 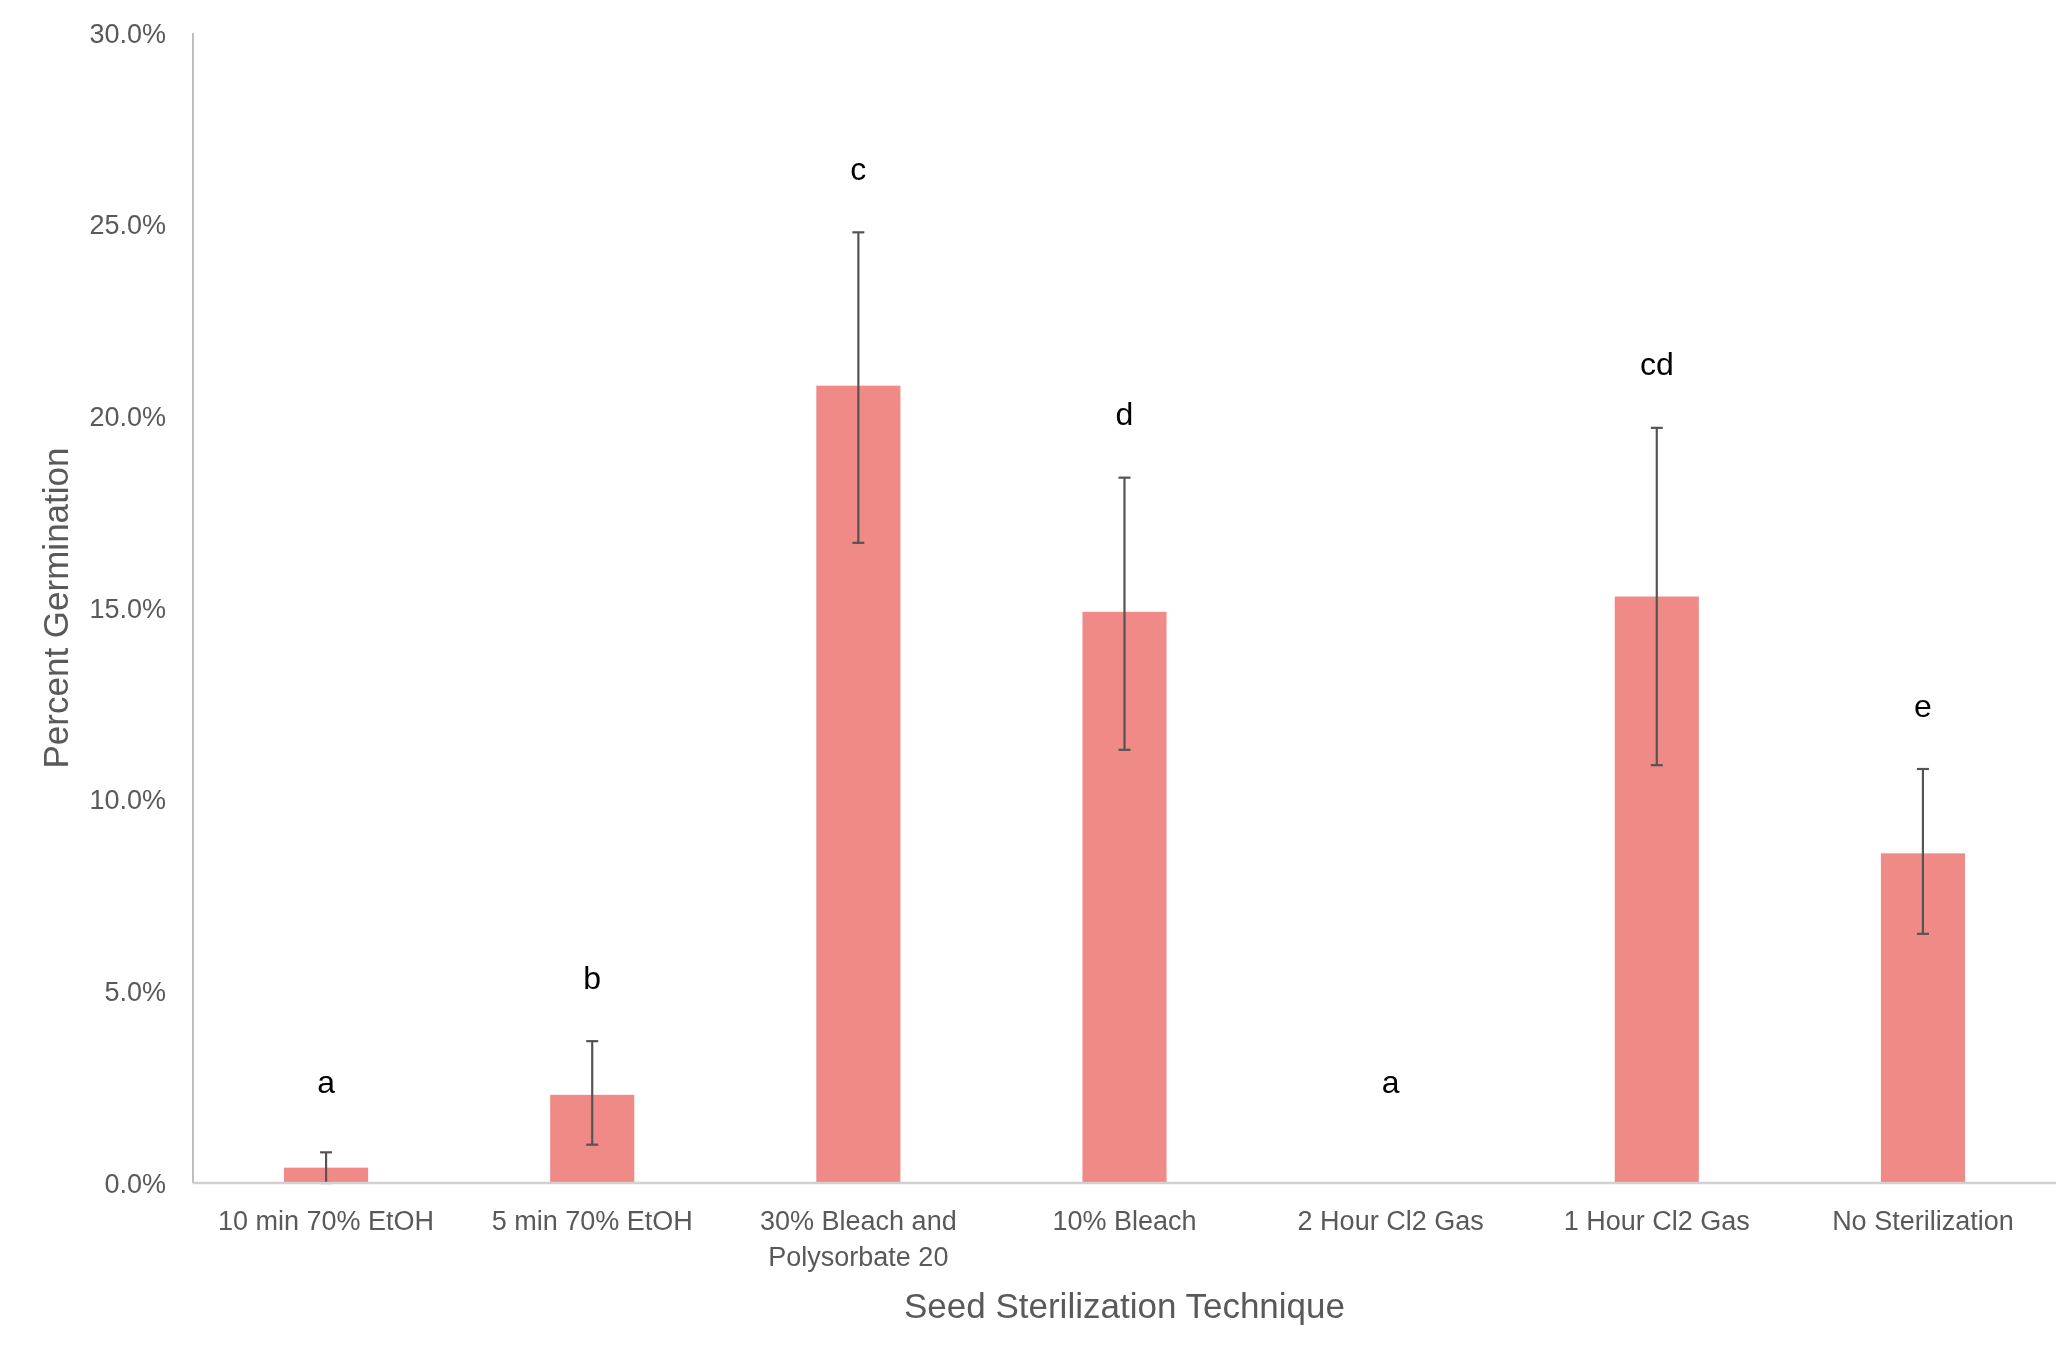 I want to click on x-axis-title: Seed Sterilization Technique, so click(x=1124, y=1305).